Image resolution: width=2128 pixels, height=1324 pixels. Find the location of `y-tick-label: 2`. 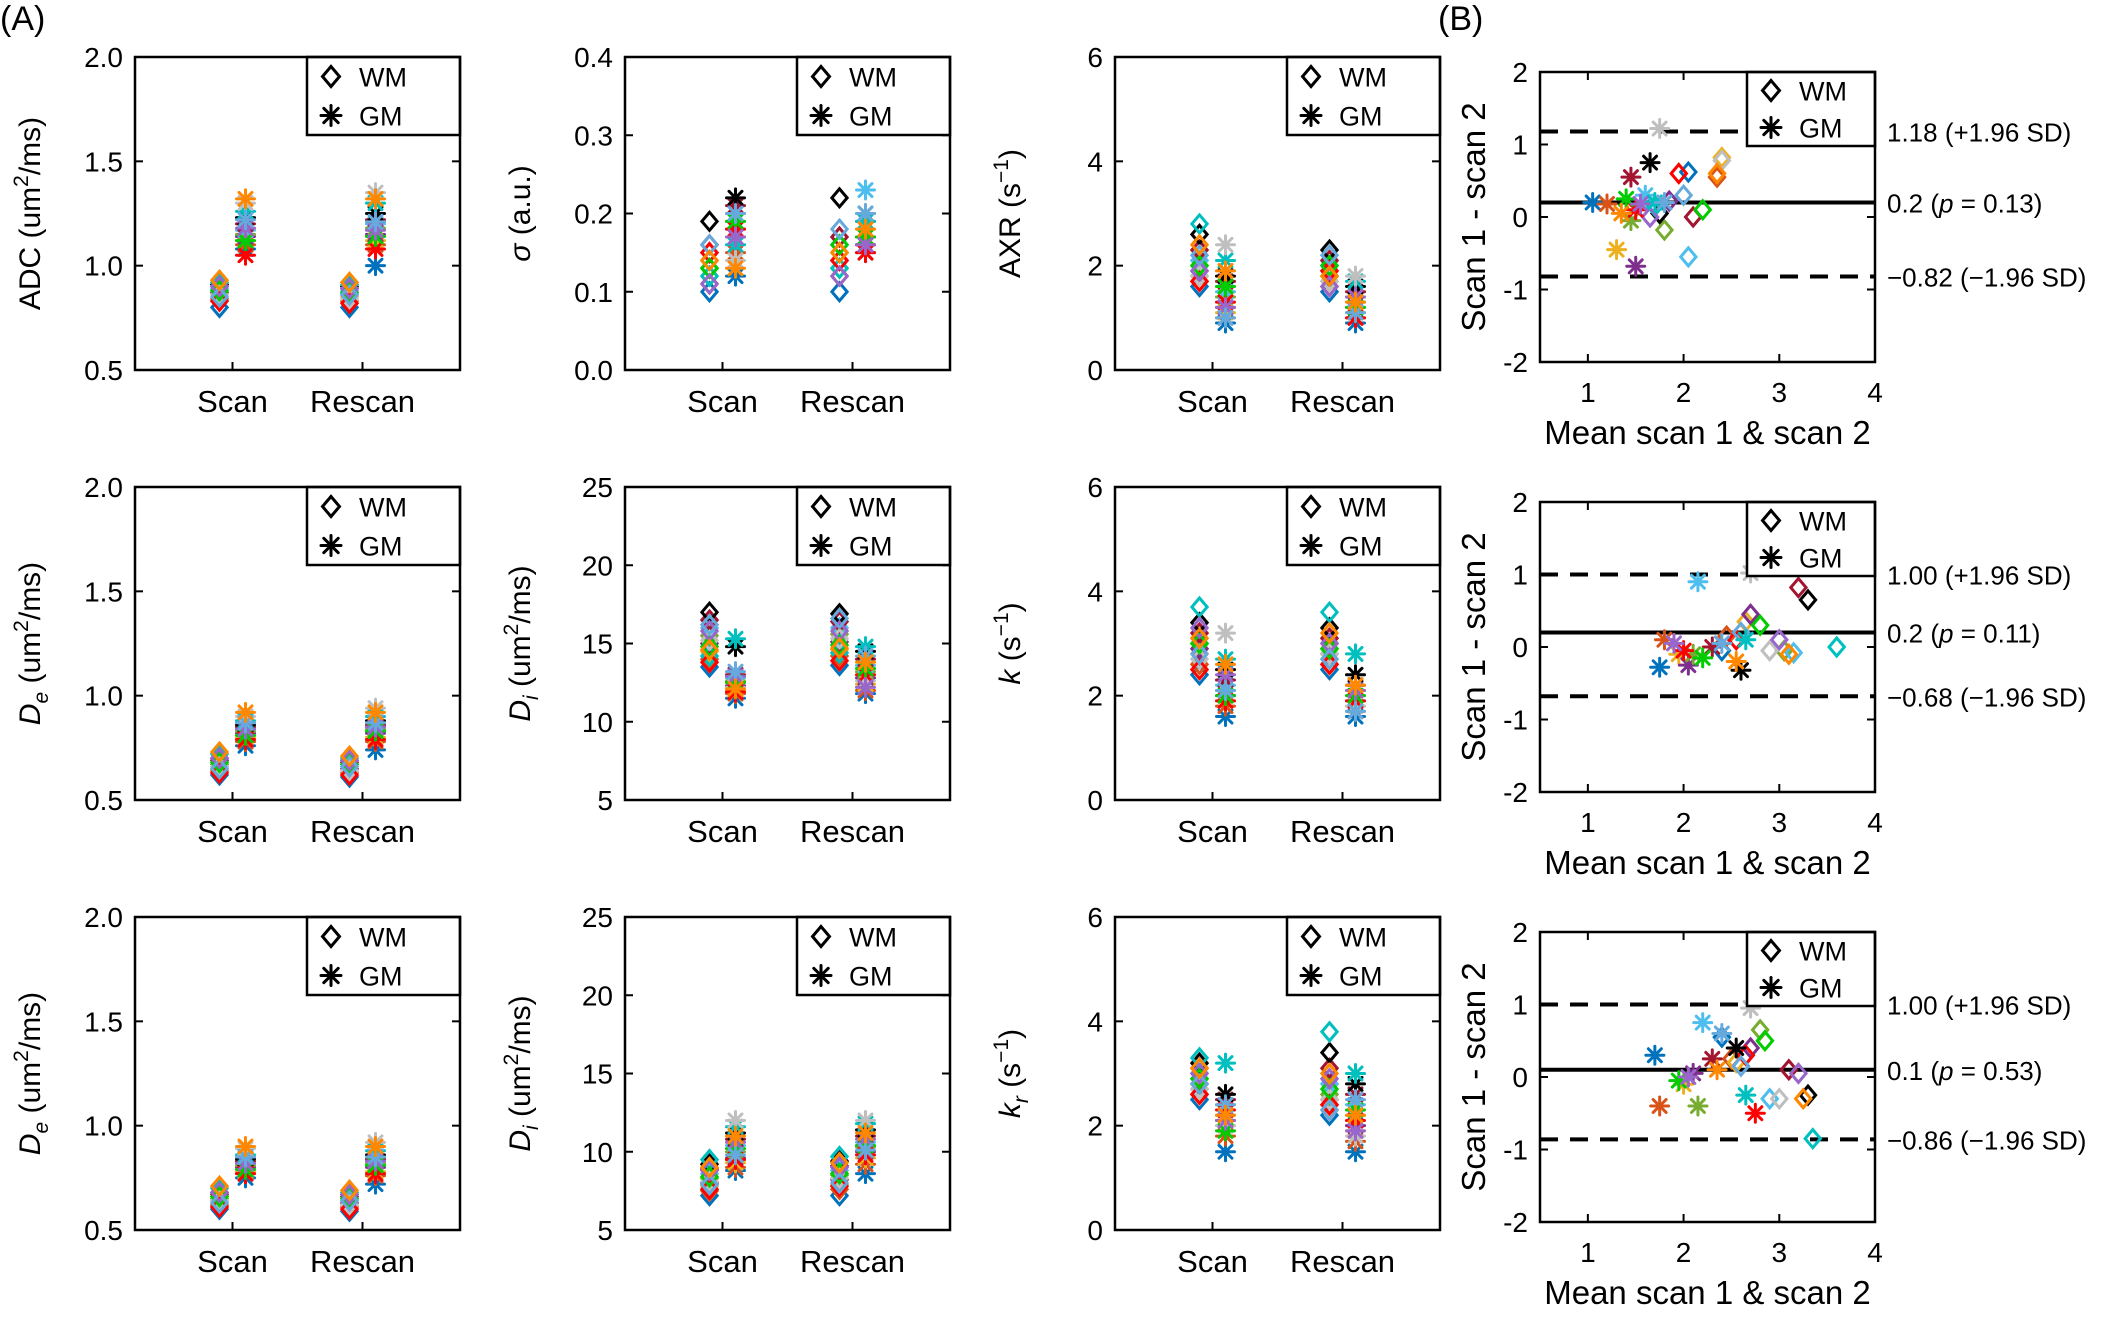

y-tick-label: 2 is located at coordinates (1520, 502).